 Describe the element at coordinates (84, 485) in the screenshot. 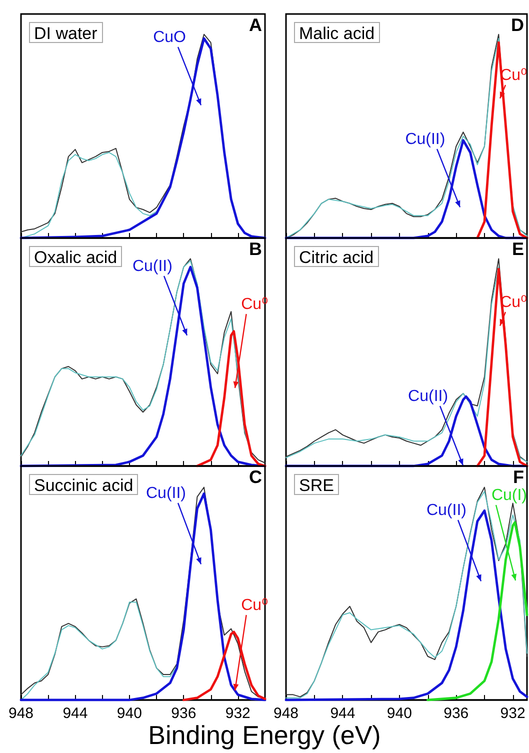

I see `chart-title: Succinic acid` at that location.